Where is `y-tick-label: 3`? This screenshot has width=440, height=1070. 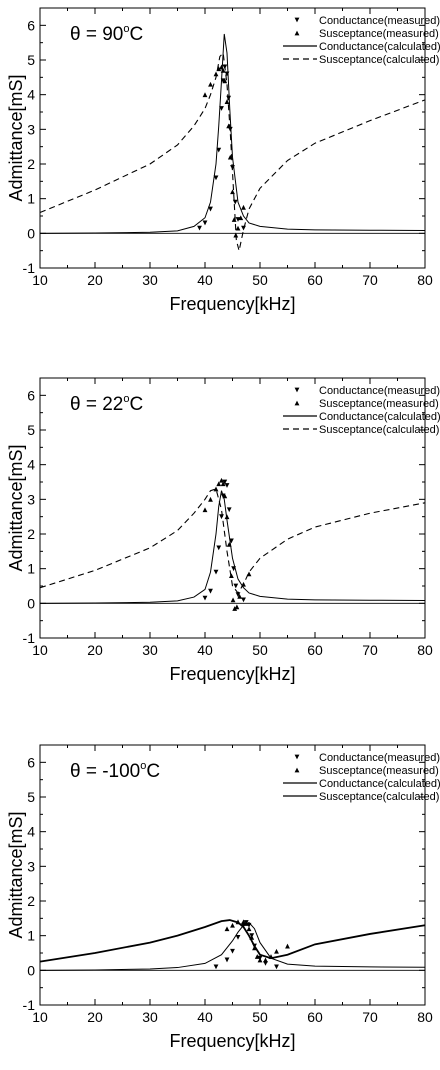
y-tick-label: 3 is located at coordinates (31, 499).